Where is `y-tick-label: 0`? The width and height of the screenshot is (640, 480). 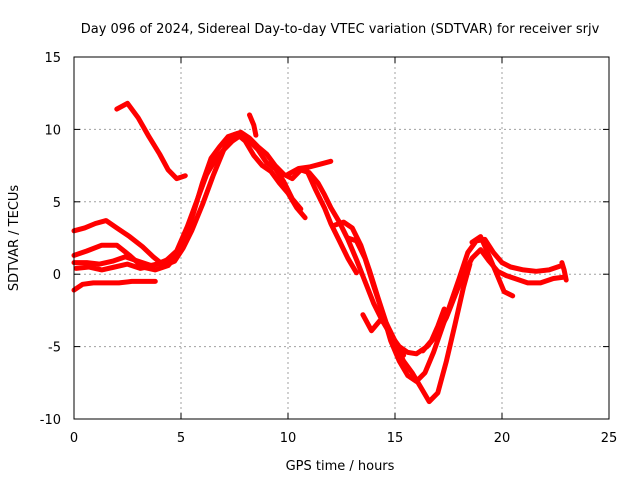
y-tick-label: 0 is located at coordinates (57, 275).